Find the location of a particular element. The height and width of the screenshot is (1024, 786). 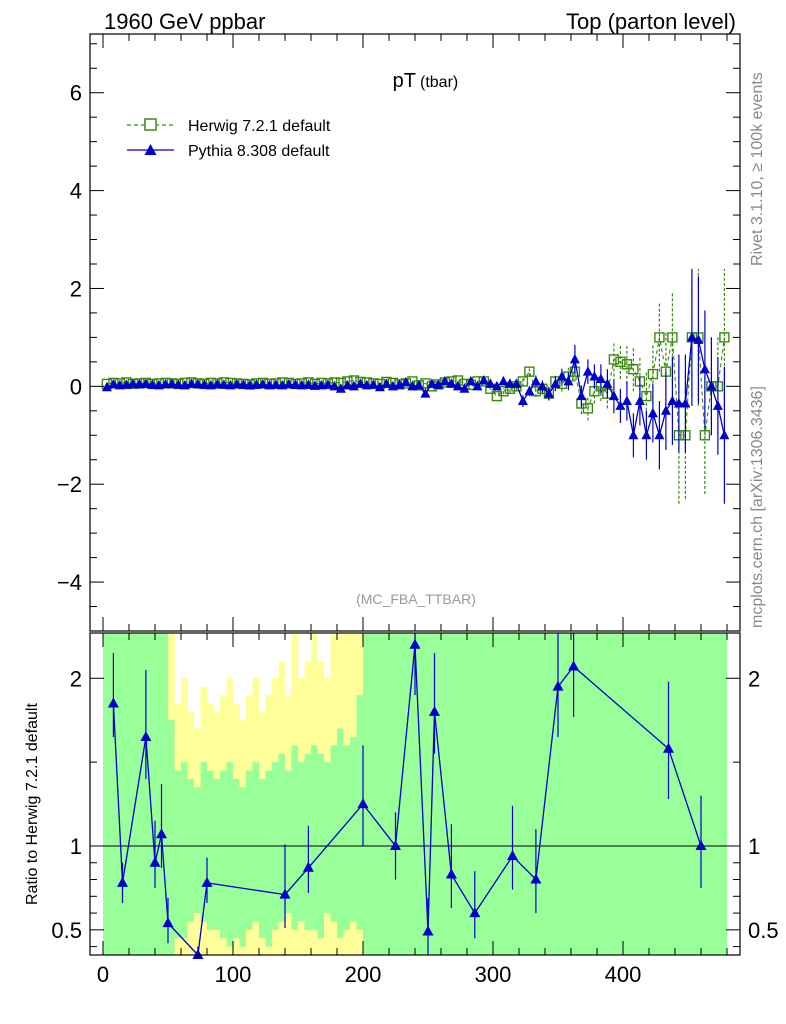

ratio-ylabel: Ratio to Herwig 7.2.1 default is located at coordinates (32, 804).